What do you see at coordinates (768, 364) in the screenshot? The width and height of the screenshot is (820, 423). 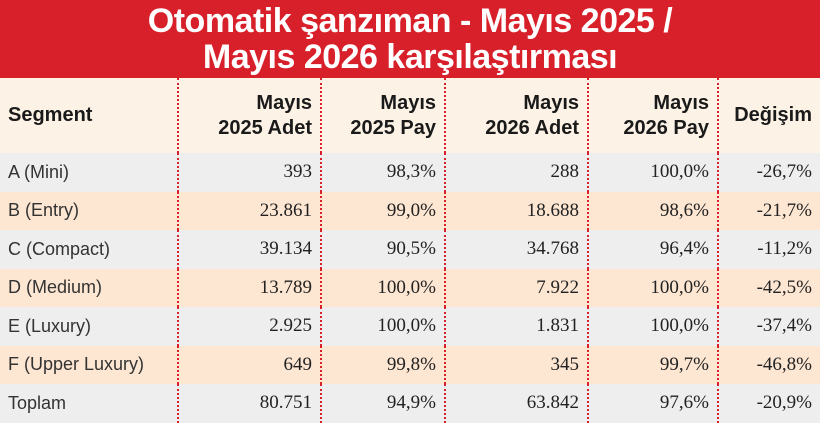 I see `cell-change: -46,8%` at bounding box center [768, 364].